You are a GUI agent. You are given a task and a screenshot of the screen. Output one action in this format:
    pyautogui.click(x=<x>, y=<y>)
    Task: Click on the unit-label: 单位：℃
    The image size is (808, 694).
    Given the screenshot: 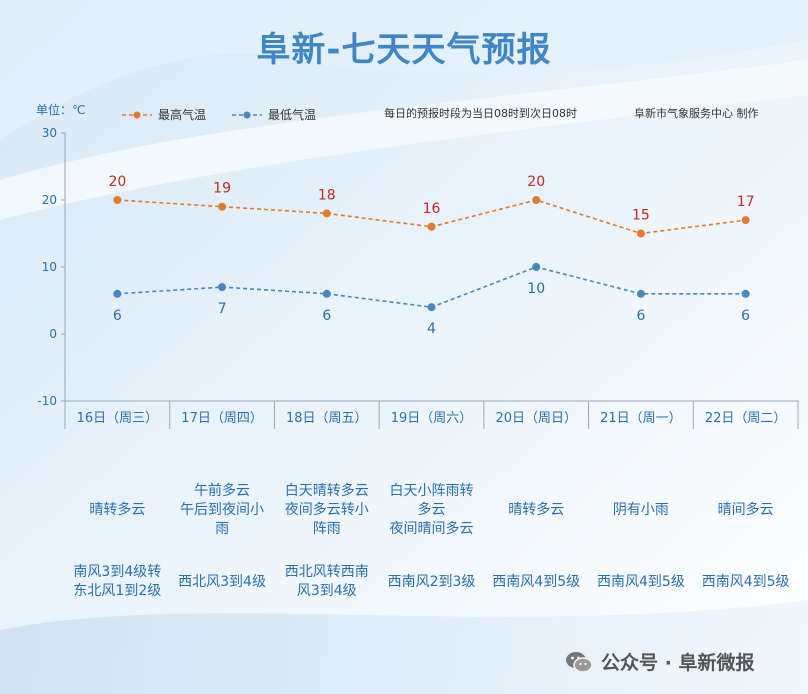 What is the action you would take?
    pyautogui.click(x=61, y=110)
    